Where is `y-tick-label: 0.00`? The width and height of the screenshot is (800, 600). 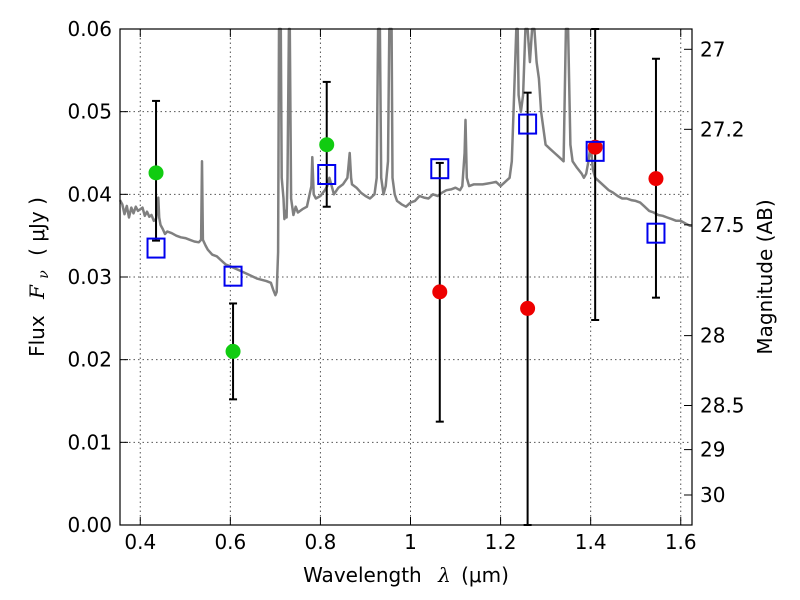
y-tick-label: 0.00 is located at coordinates (89, 525).